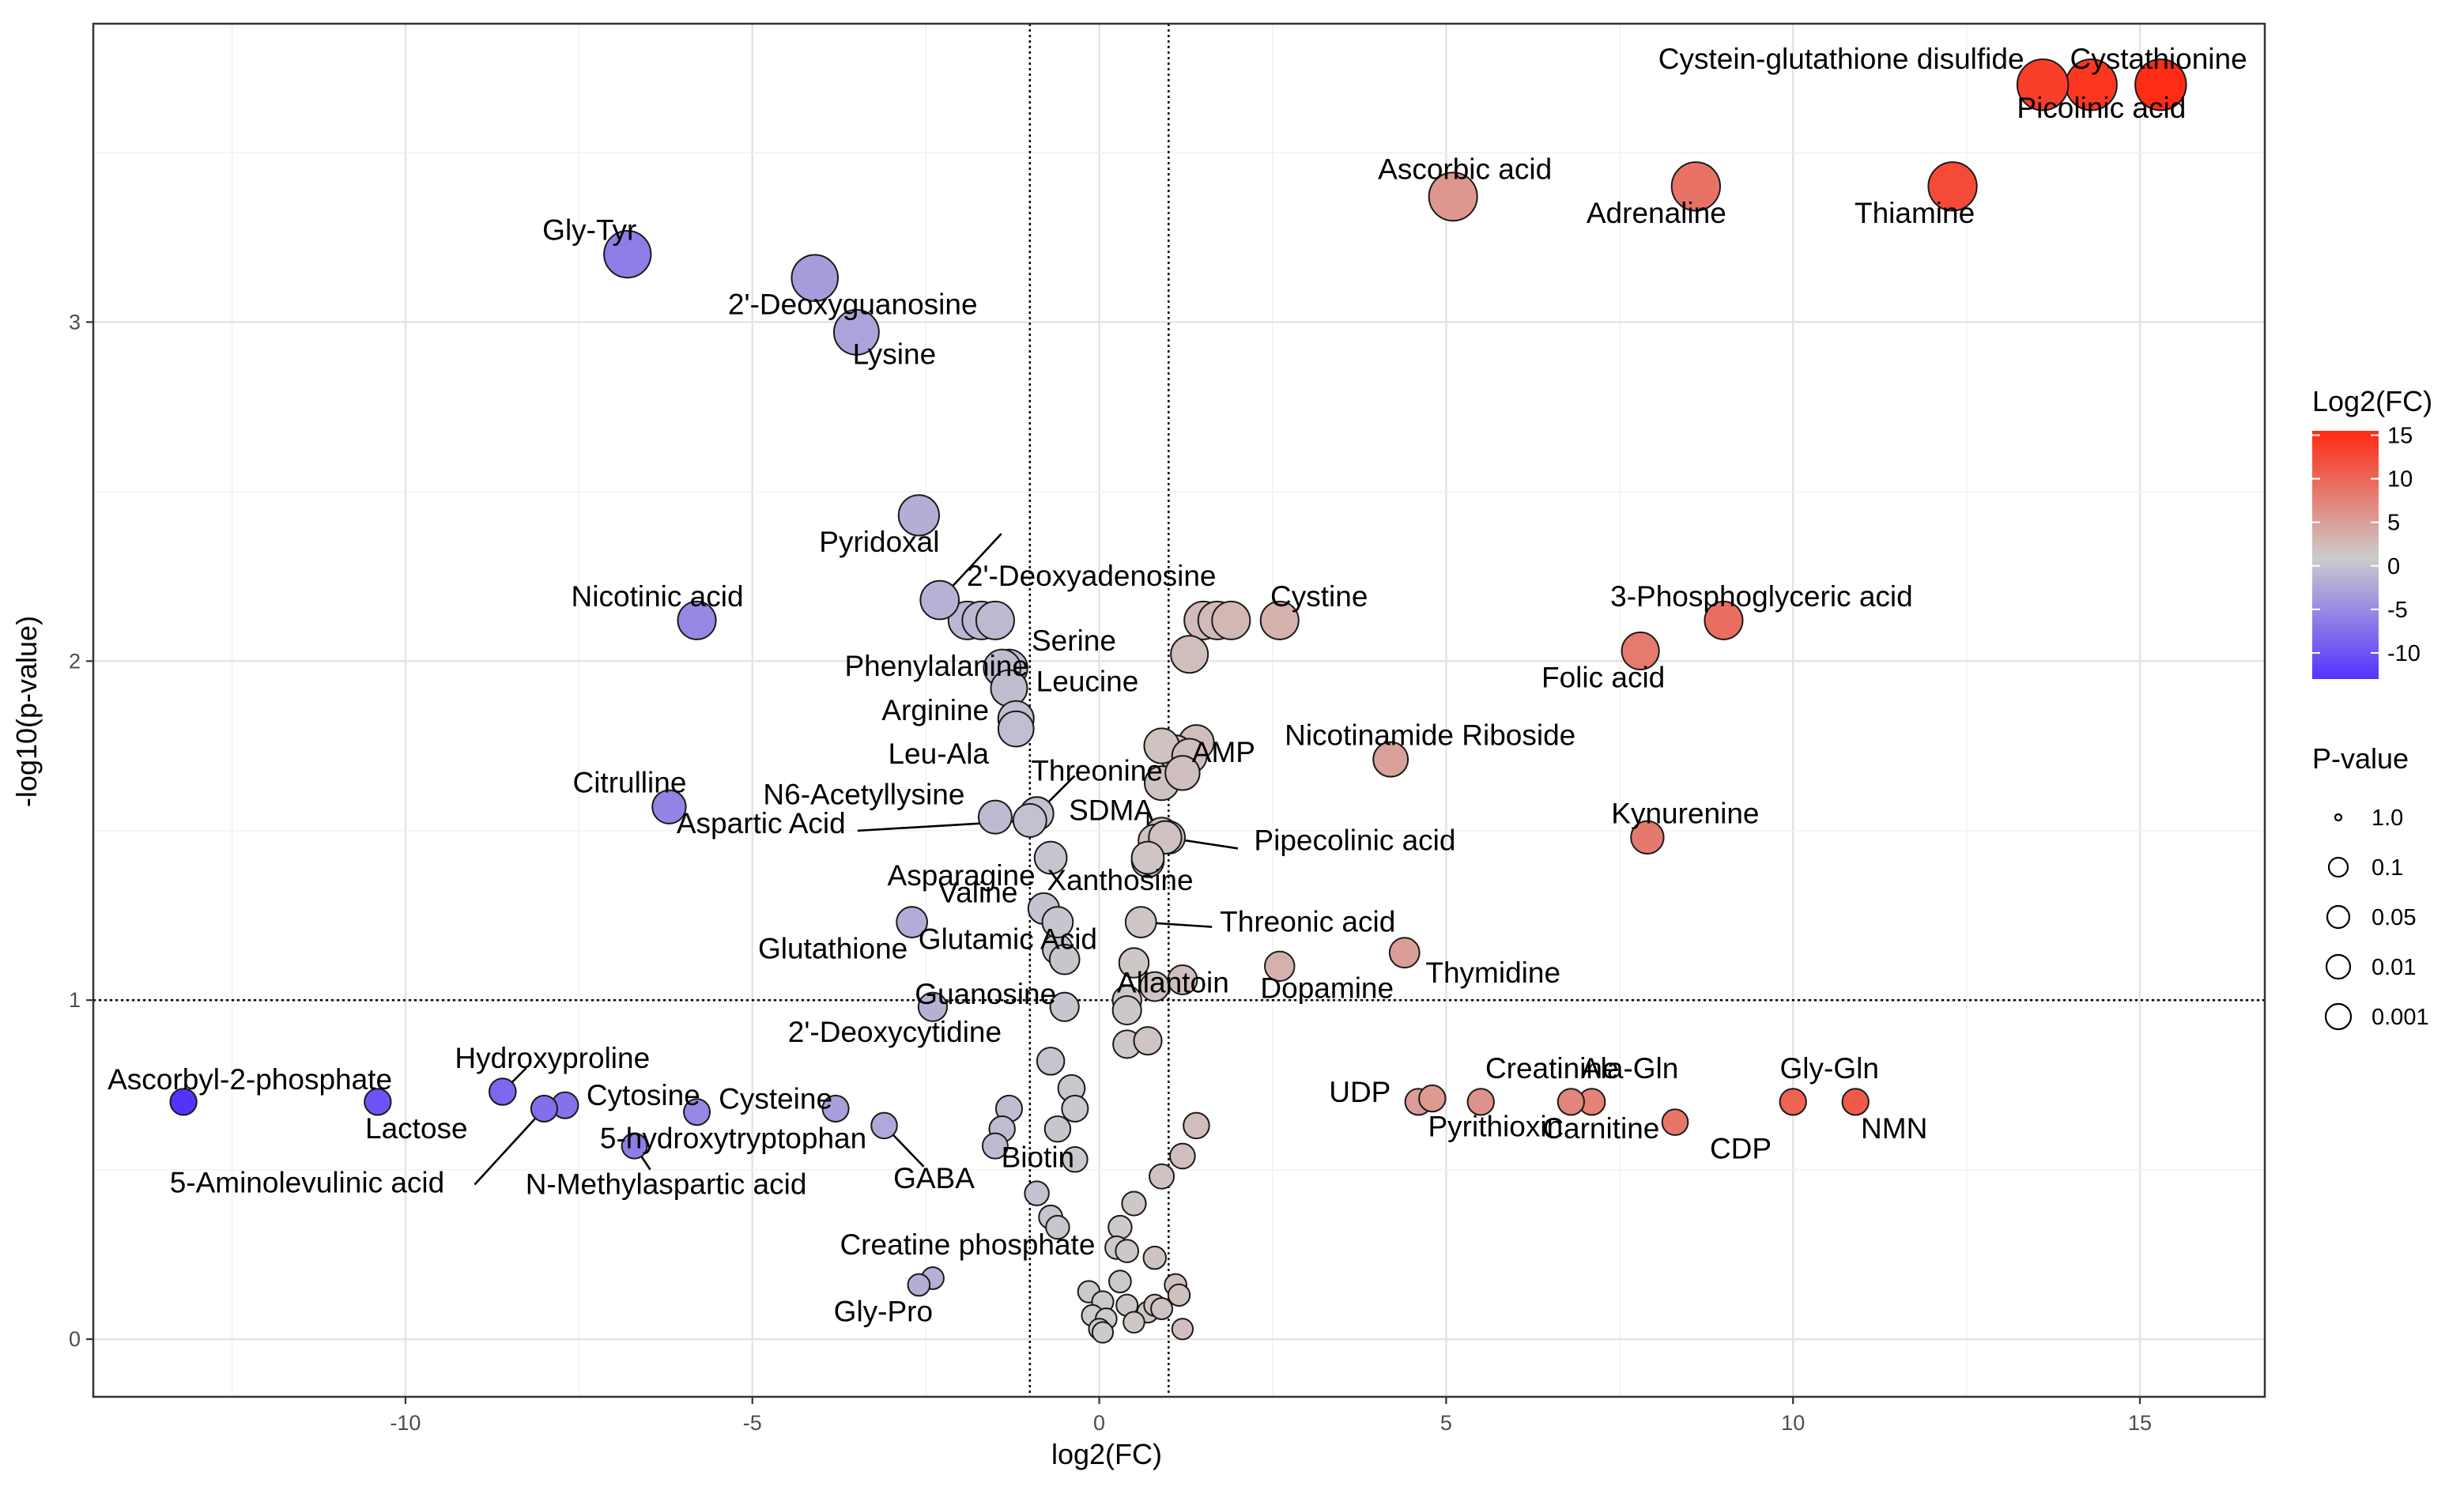 This screenshot has width=2464, height=1498. What do you see at coordinates (1657, 213) in the screenshot?
I see `point-label: Adrenaline` at bounding box center [1657, 213].